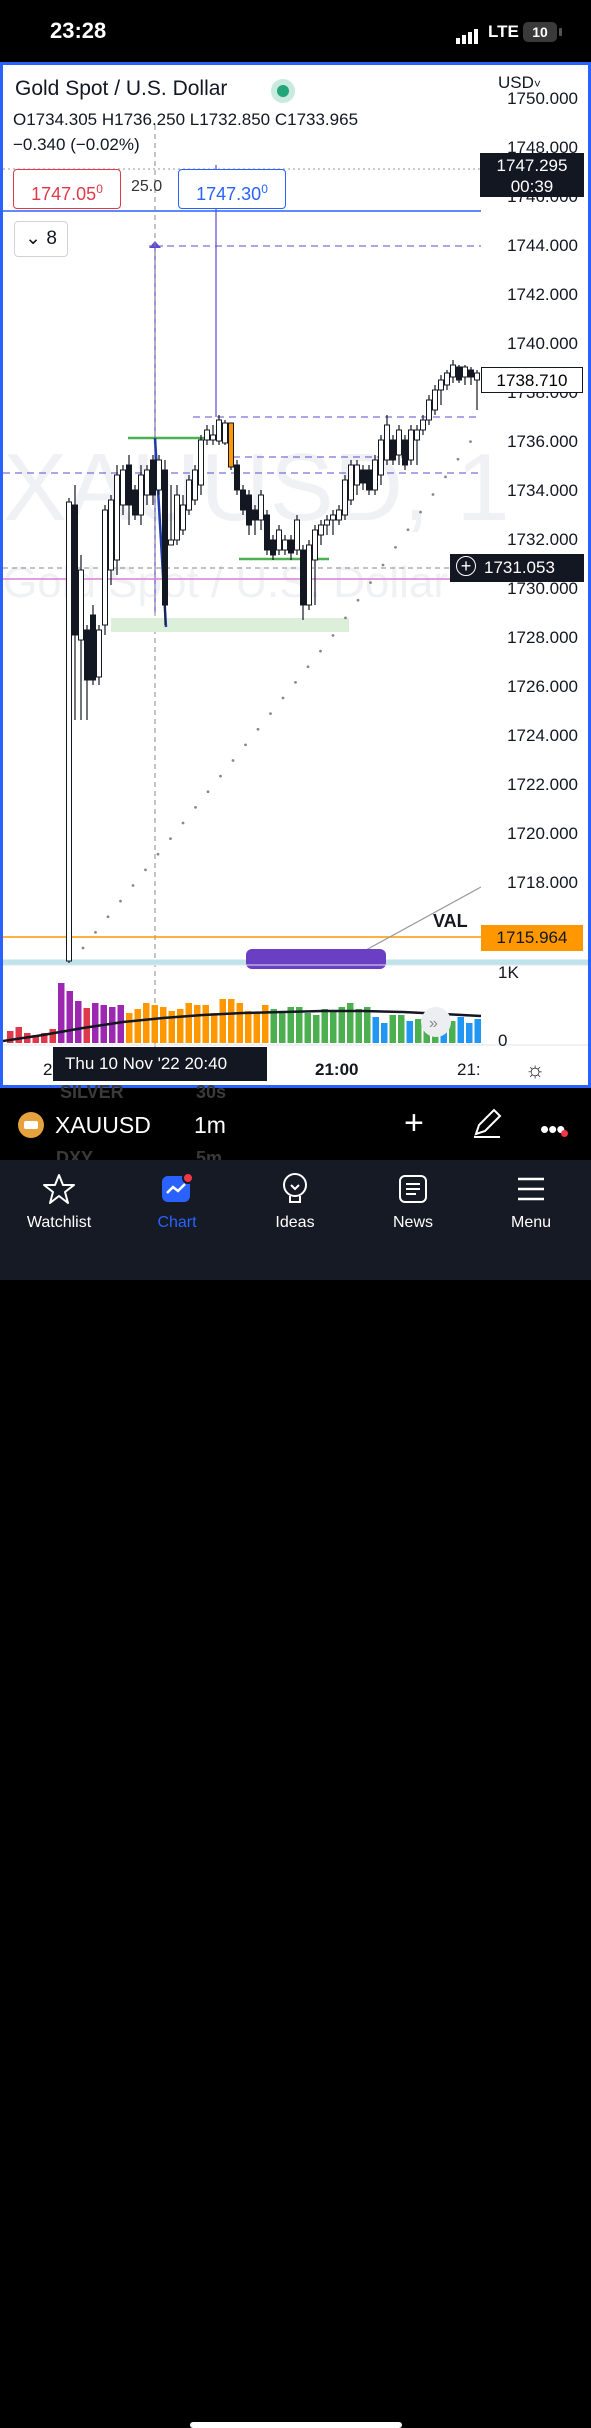 The image size is (591, 2428). I want to click on settings-gear-icon: ☼, so click(535, 1069).